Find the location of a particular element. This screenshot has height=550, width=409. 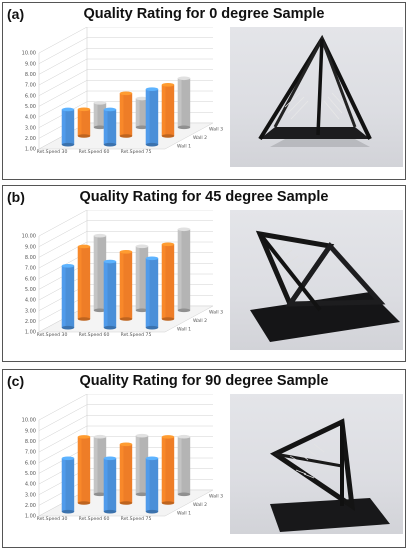

y-tick-label: 7.00 is located at coordinates (30, 86).